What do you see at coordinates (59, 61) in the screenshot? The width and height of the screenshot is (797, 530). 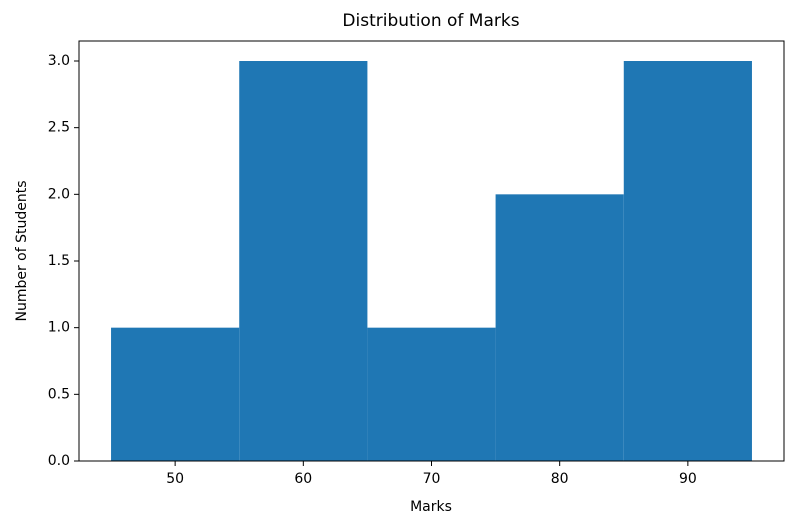 I see `y-tick-label: 3.0` at bounding box center [59, 61].